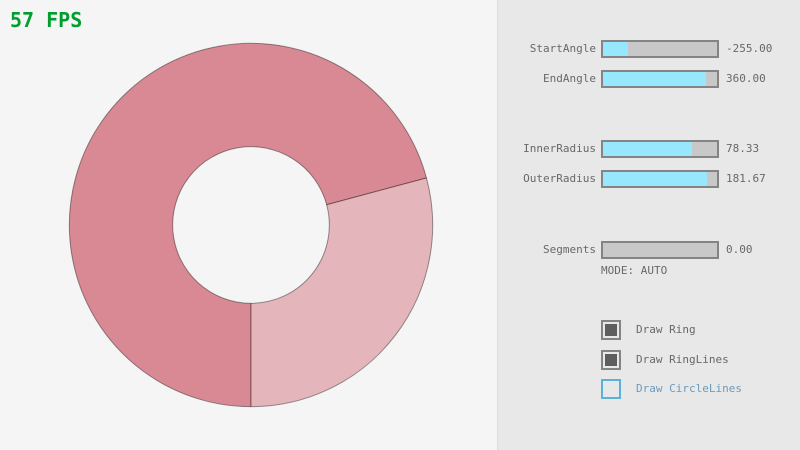  I want to click on inner-radius-label: InnerRadius, so click(559, 148).